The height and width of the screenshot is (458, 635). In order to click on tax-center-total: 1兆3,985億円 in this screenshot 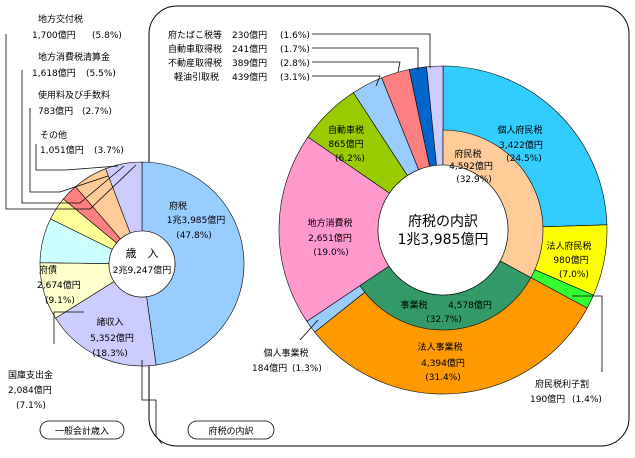, I will do `click(443, 240)`.